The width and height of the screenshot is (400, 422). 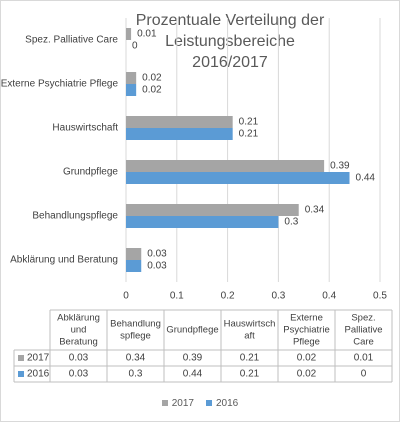 I want to click on table-cell: 0.39, so click(x=193, y=358).